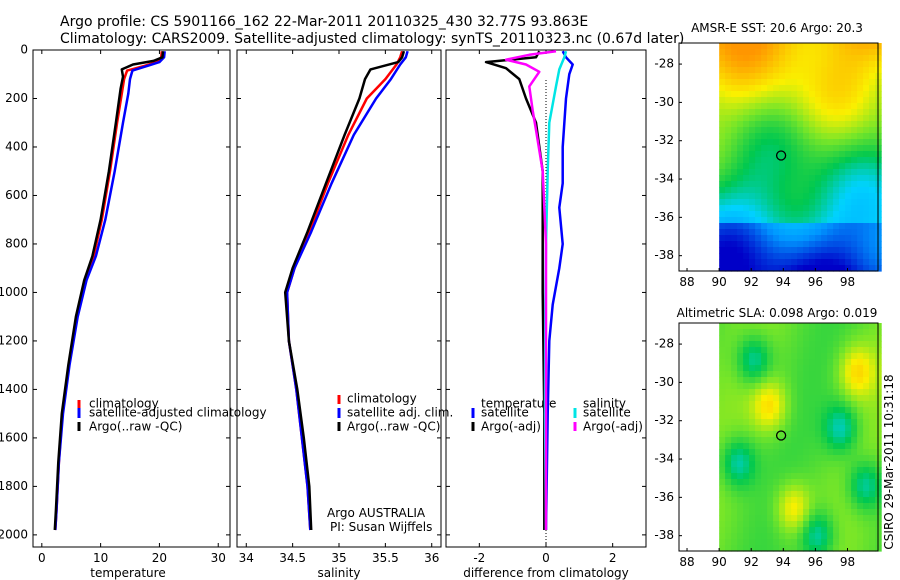  I want to click on x-tick-label: -2, so click(479, 558).